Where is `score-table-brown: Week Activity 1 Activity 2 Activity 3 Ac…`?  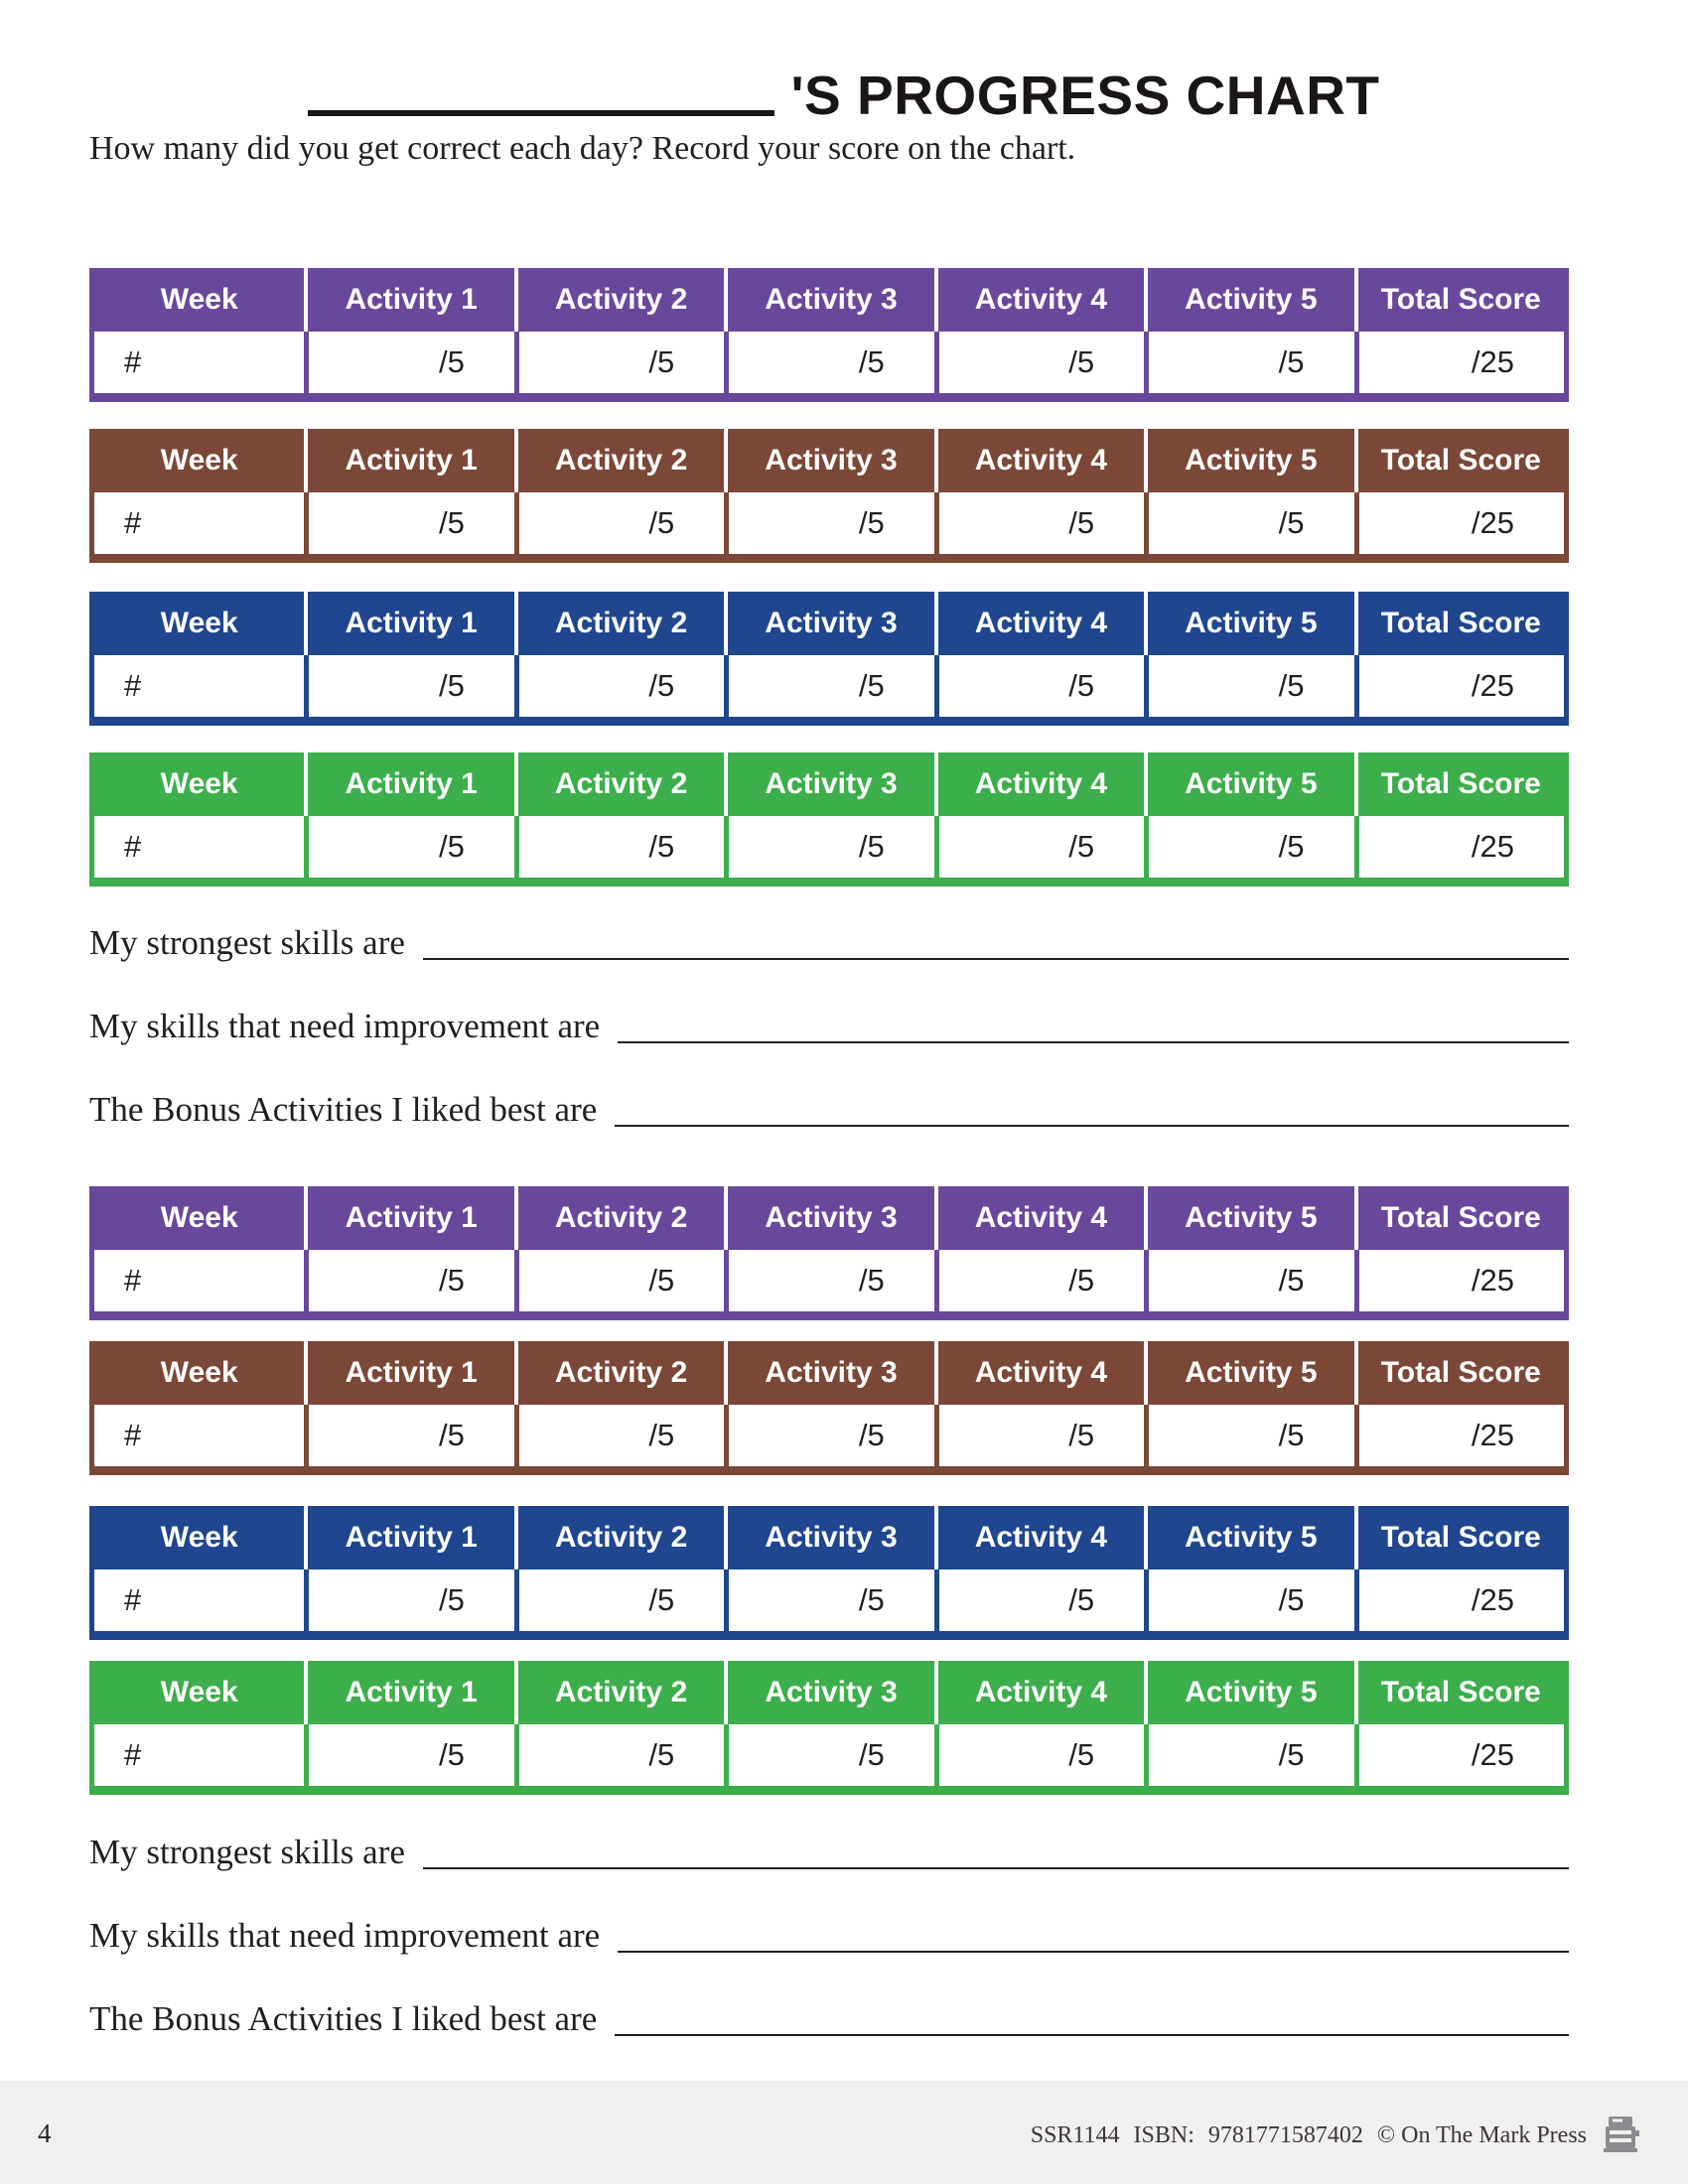 score-table-brown: Week Activity 1 Activity 2 Activity 3 Ac… is located at coordinates (829, 1408).